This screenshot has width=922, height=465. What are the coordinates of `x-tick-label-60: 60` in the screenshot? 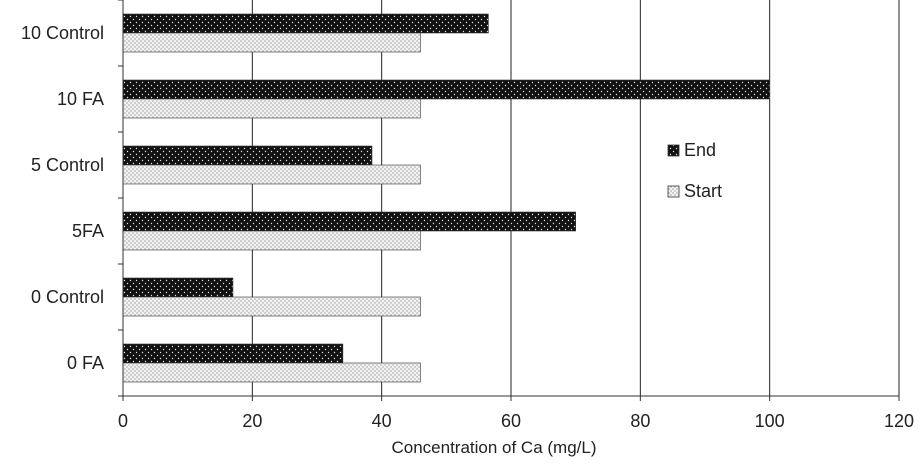 It's located at (511, 421).